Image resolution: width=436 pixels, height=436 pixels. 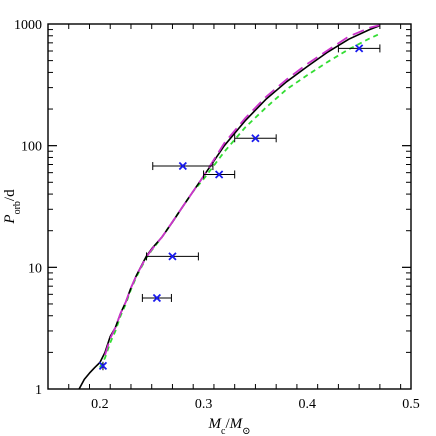 What do you see at coordinates (31, 147) in the screenshot?
I see `y-tick-label: 100` at bounding box center [31, 147].